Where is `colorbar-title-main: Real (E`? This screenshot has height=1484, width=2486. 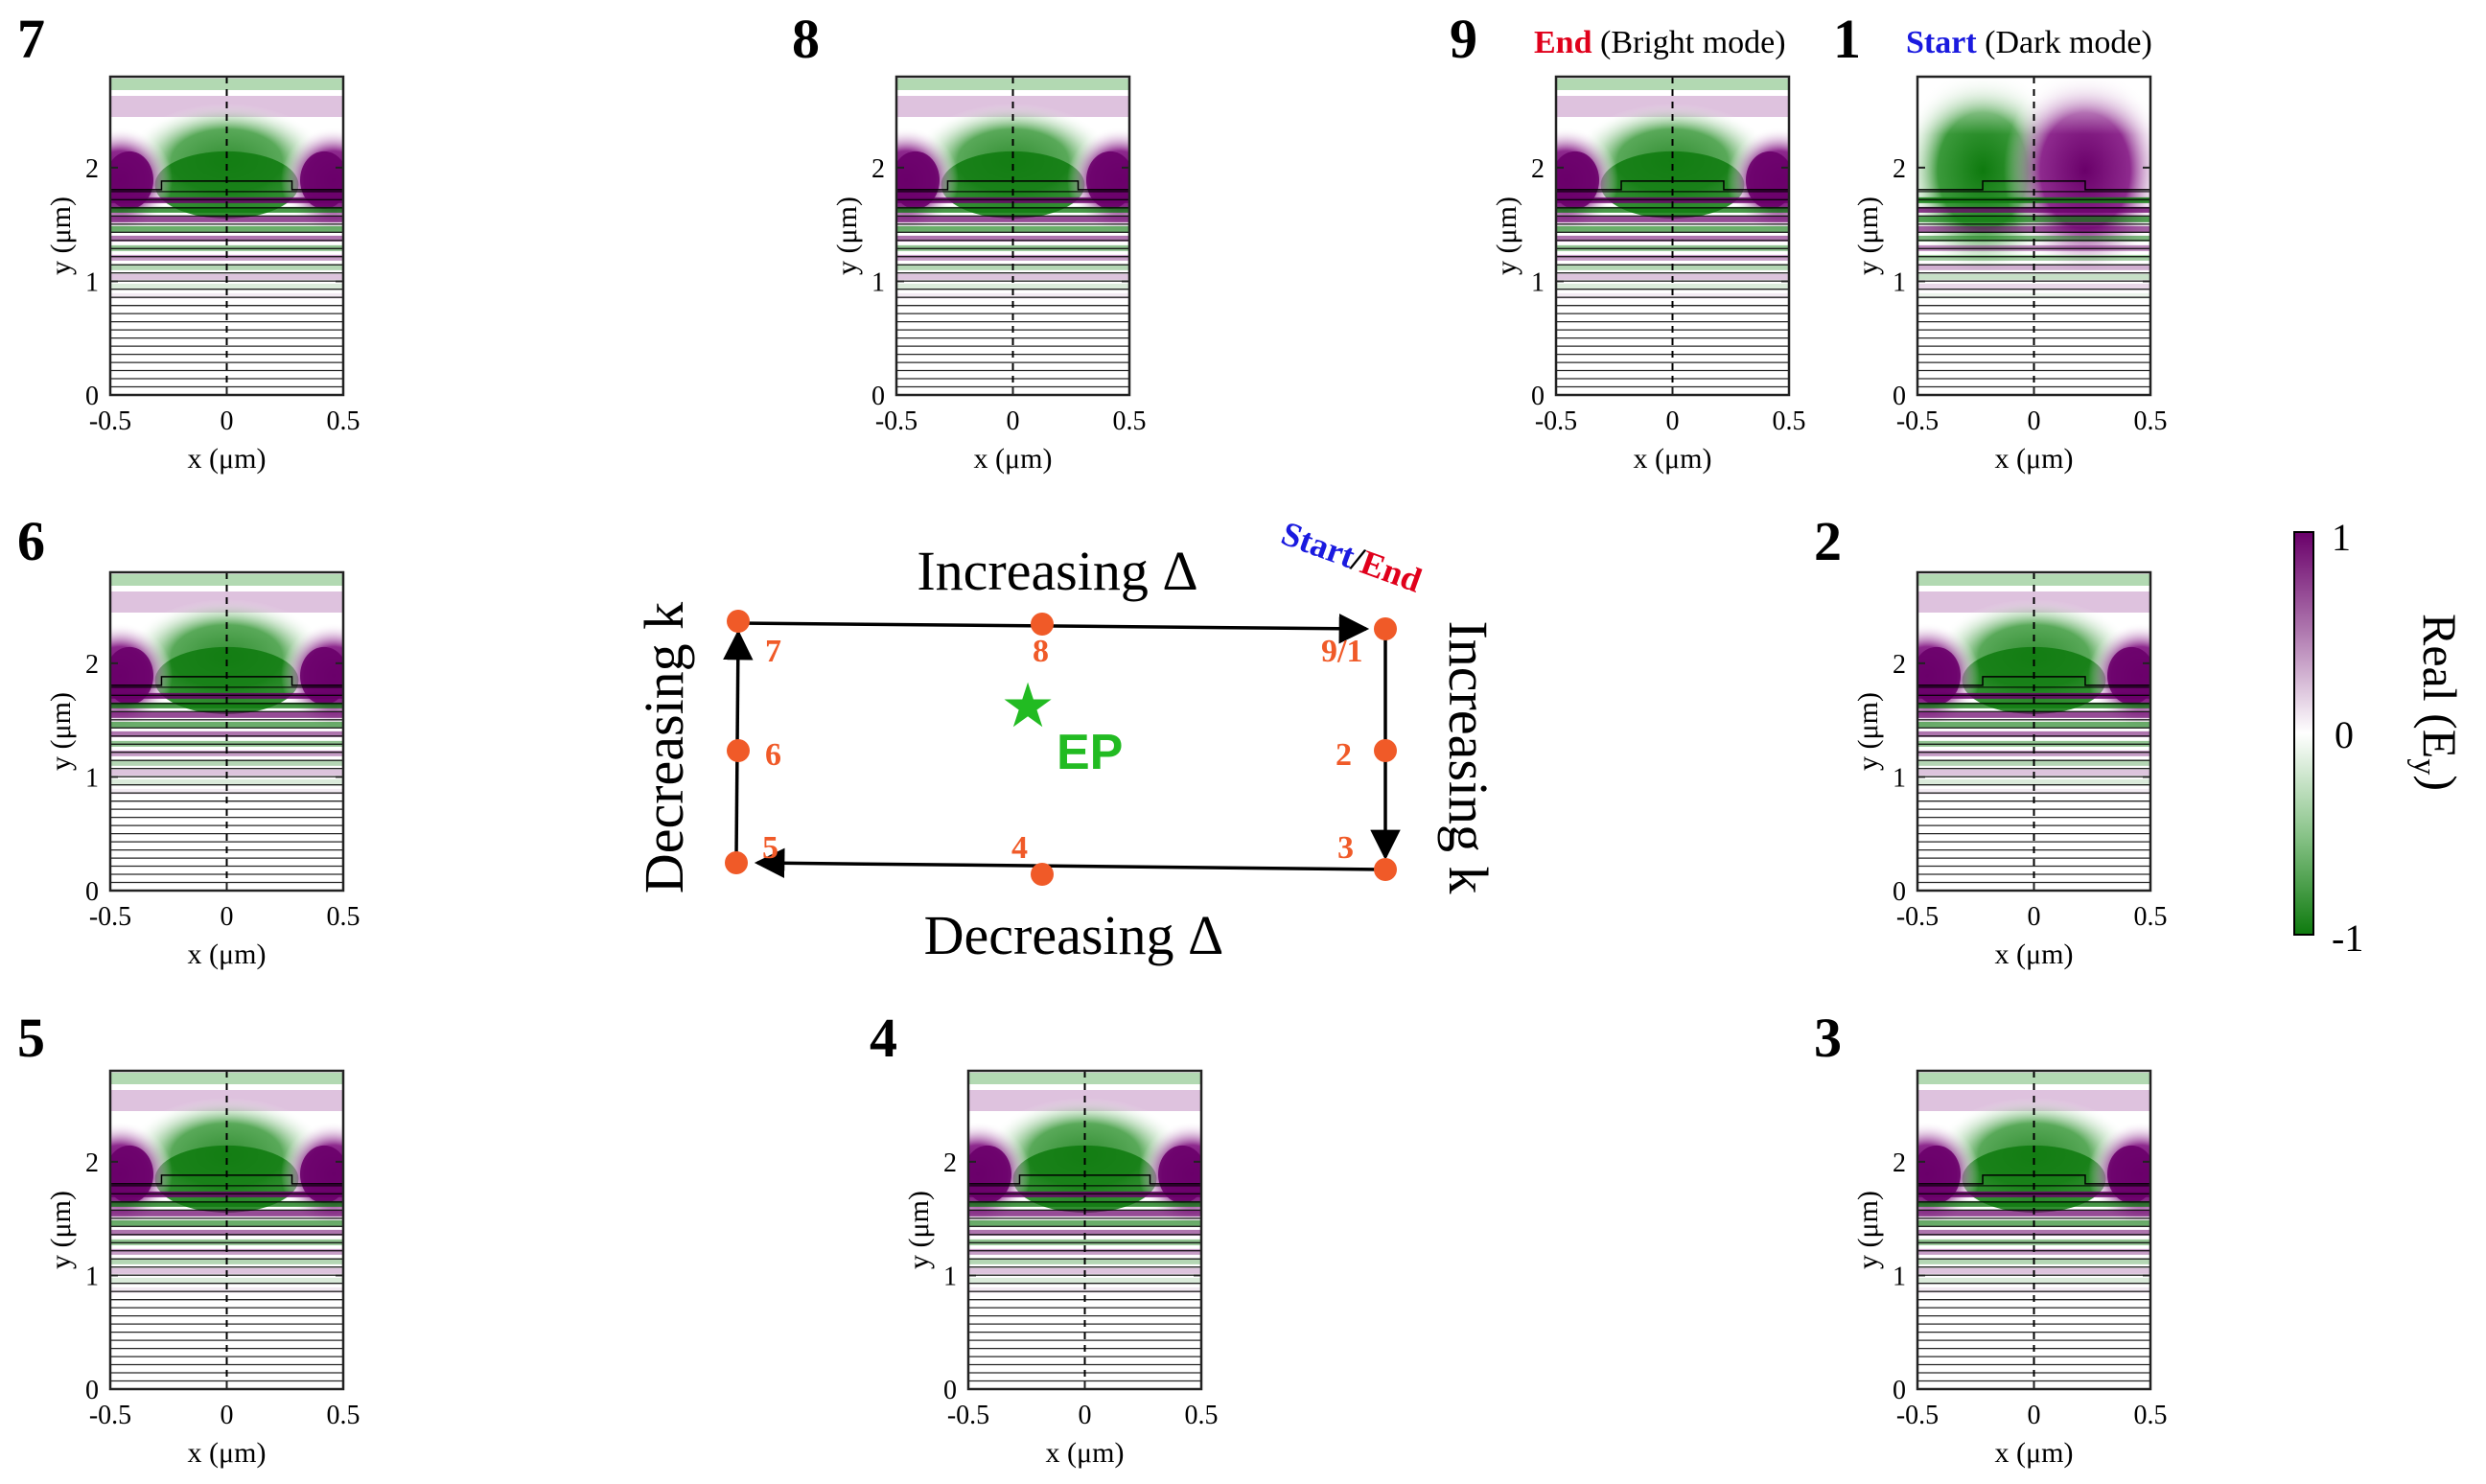
colorbar-title-main: Real (E is located at coordinates (2440, 686).